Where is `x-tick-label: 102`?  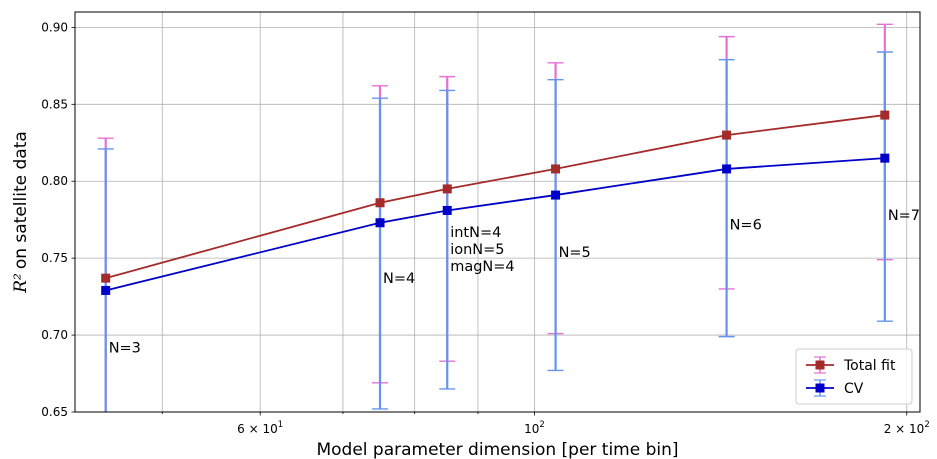
x-tick-label: 102 is located at coordinates (534, 428).